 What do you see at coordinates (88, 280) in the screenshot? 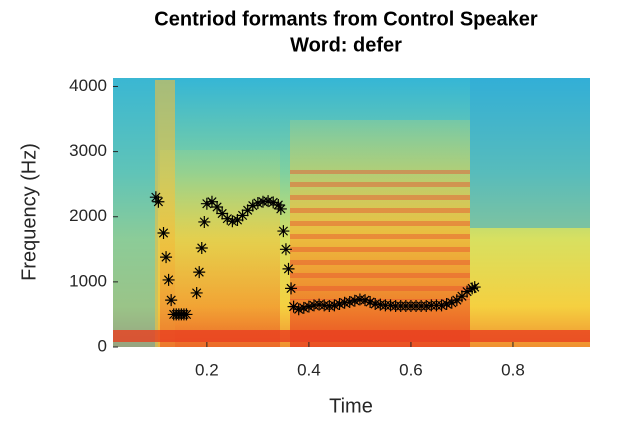
I see `y-tick-label: 1000` at bounding box center [88, 280].